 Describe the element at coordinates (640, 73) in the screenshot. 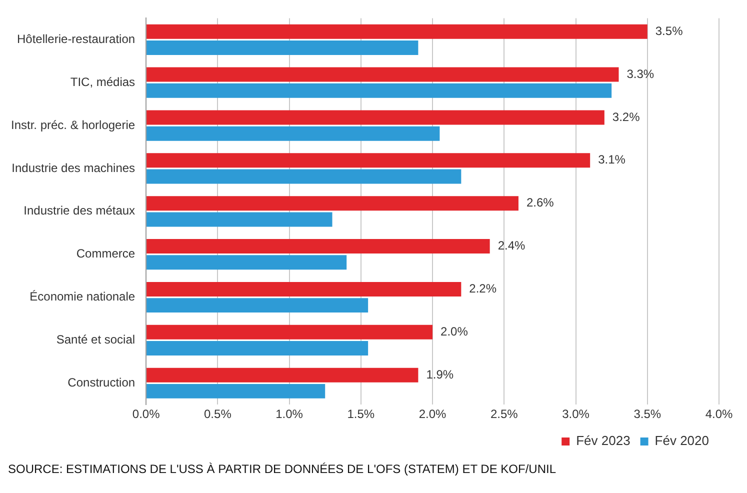

I see `data-label: 3.3%` at that location.